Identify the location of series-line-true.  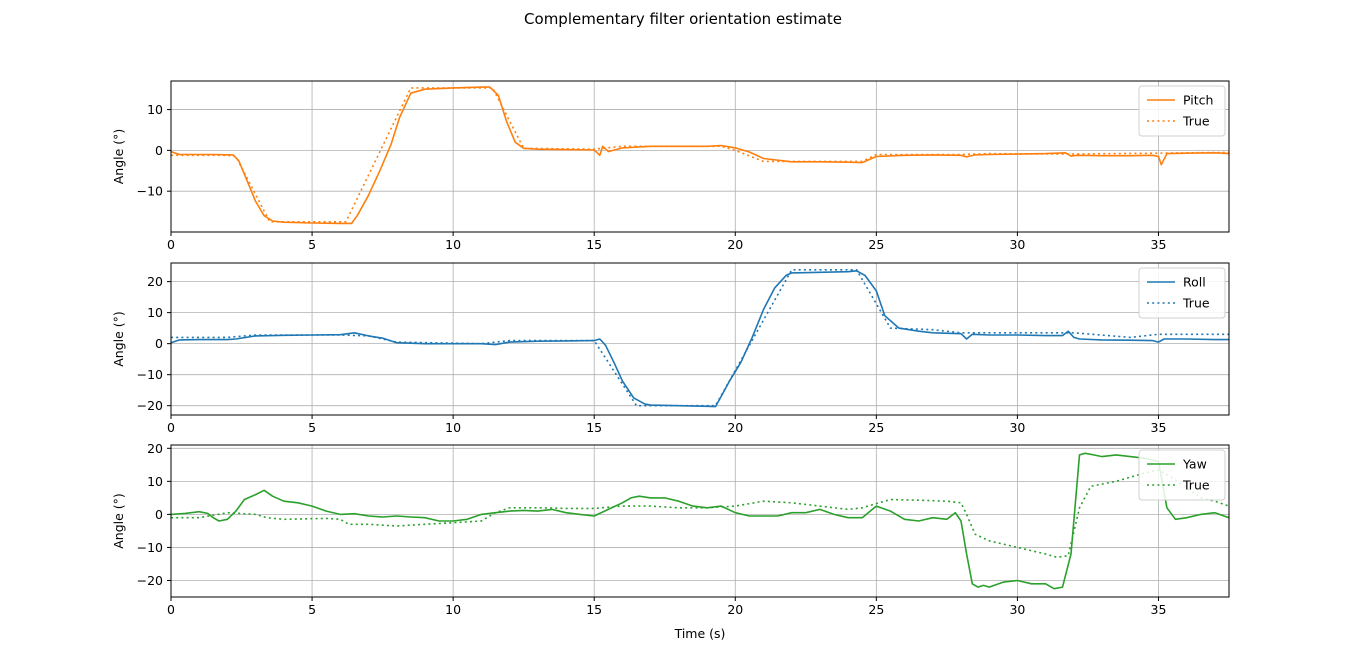
(700, 513).